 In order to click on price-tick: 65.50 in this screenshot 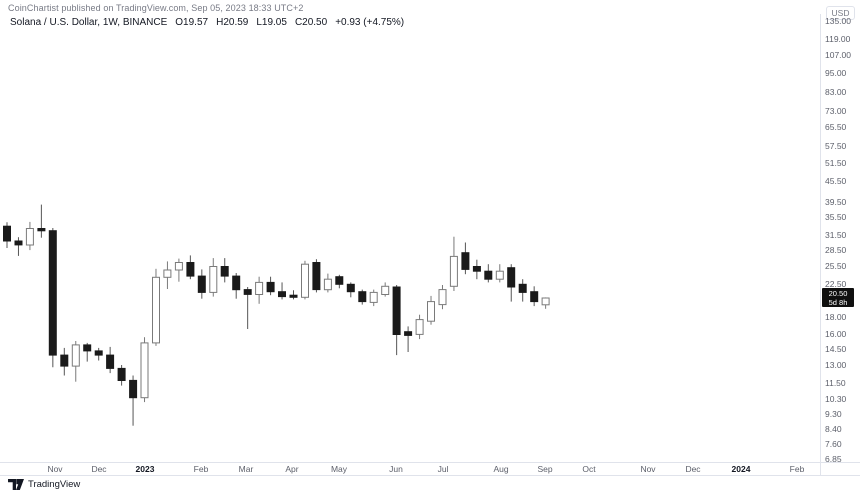, I will do `click(836, 127)`.